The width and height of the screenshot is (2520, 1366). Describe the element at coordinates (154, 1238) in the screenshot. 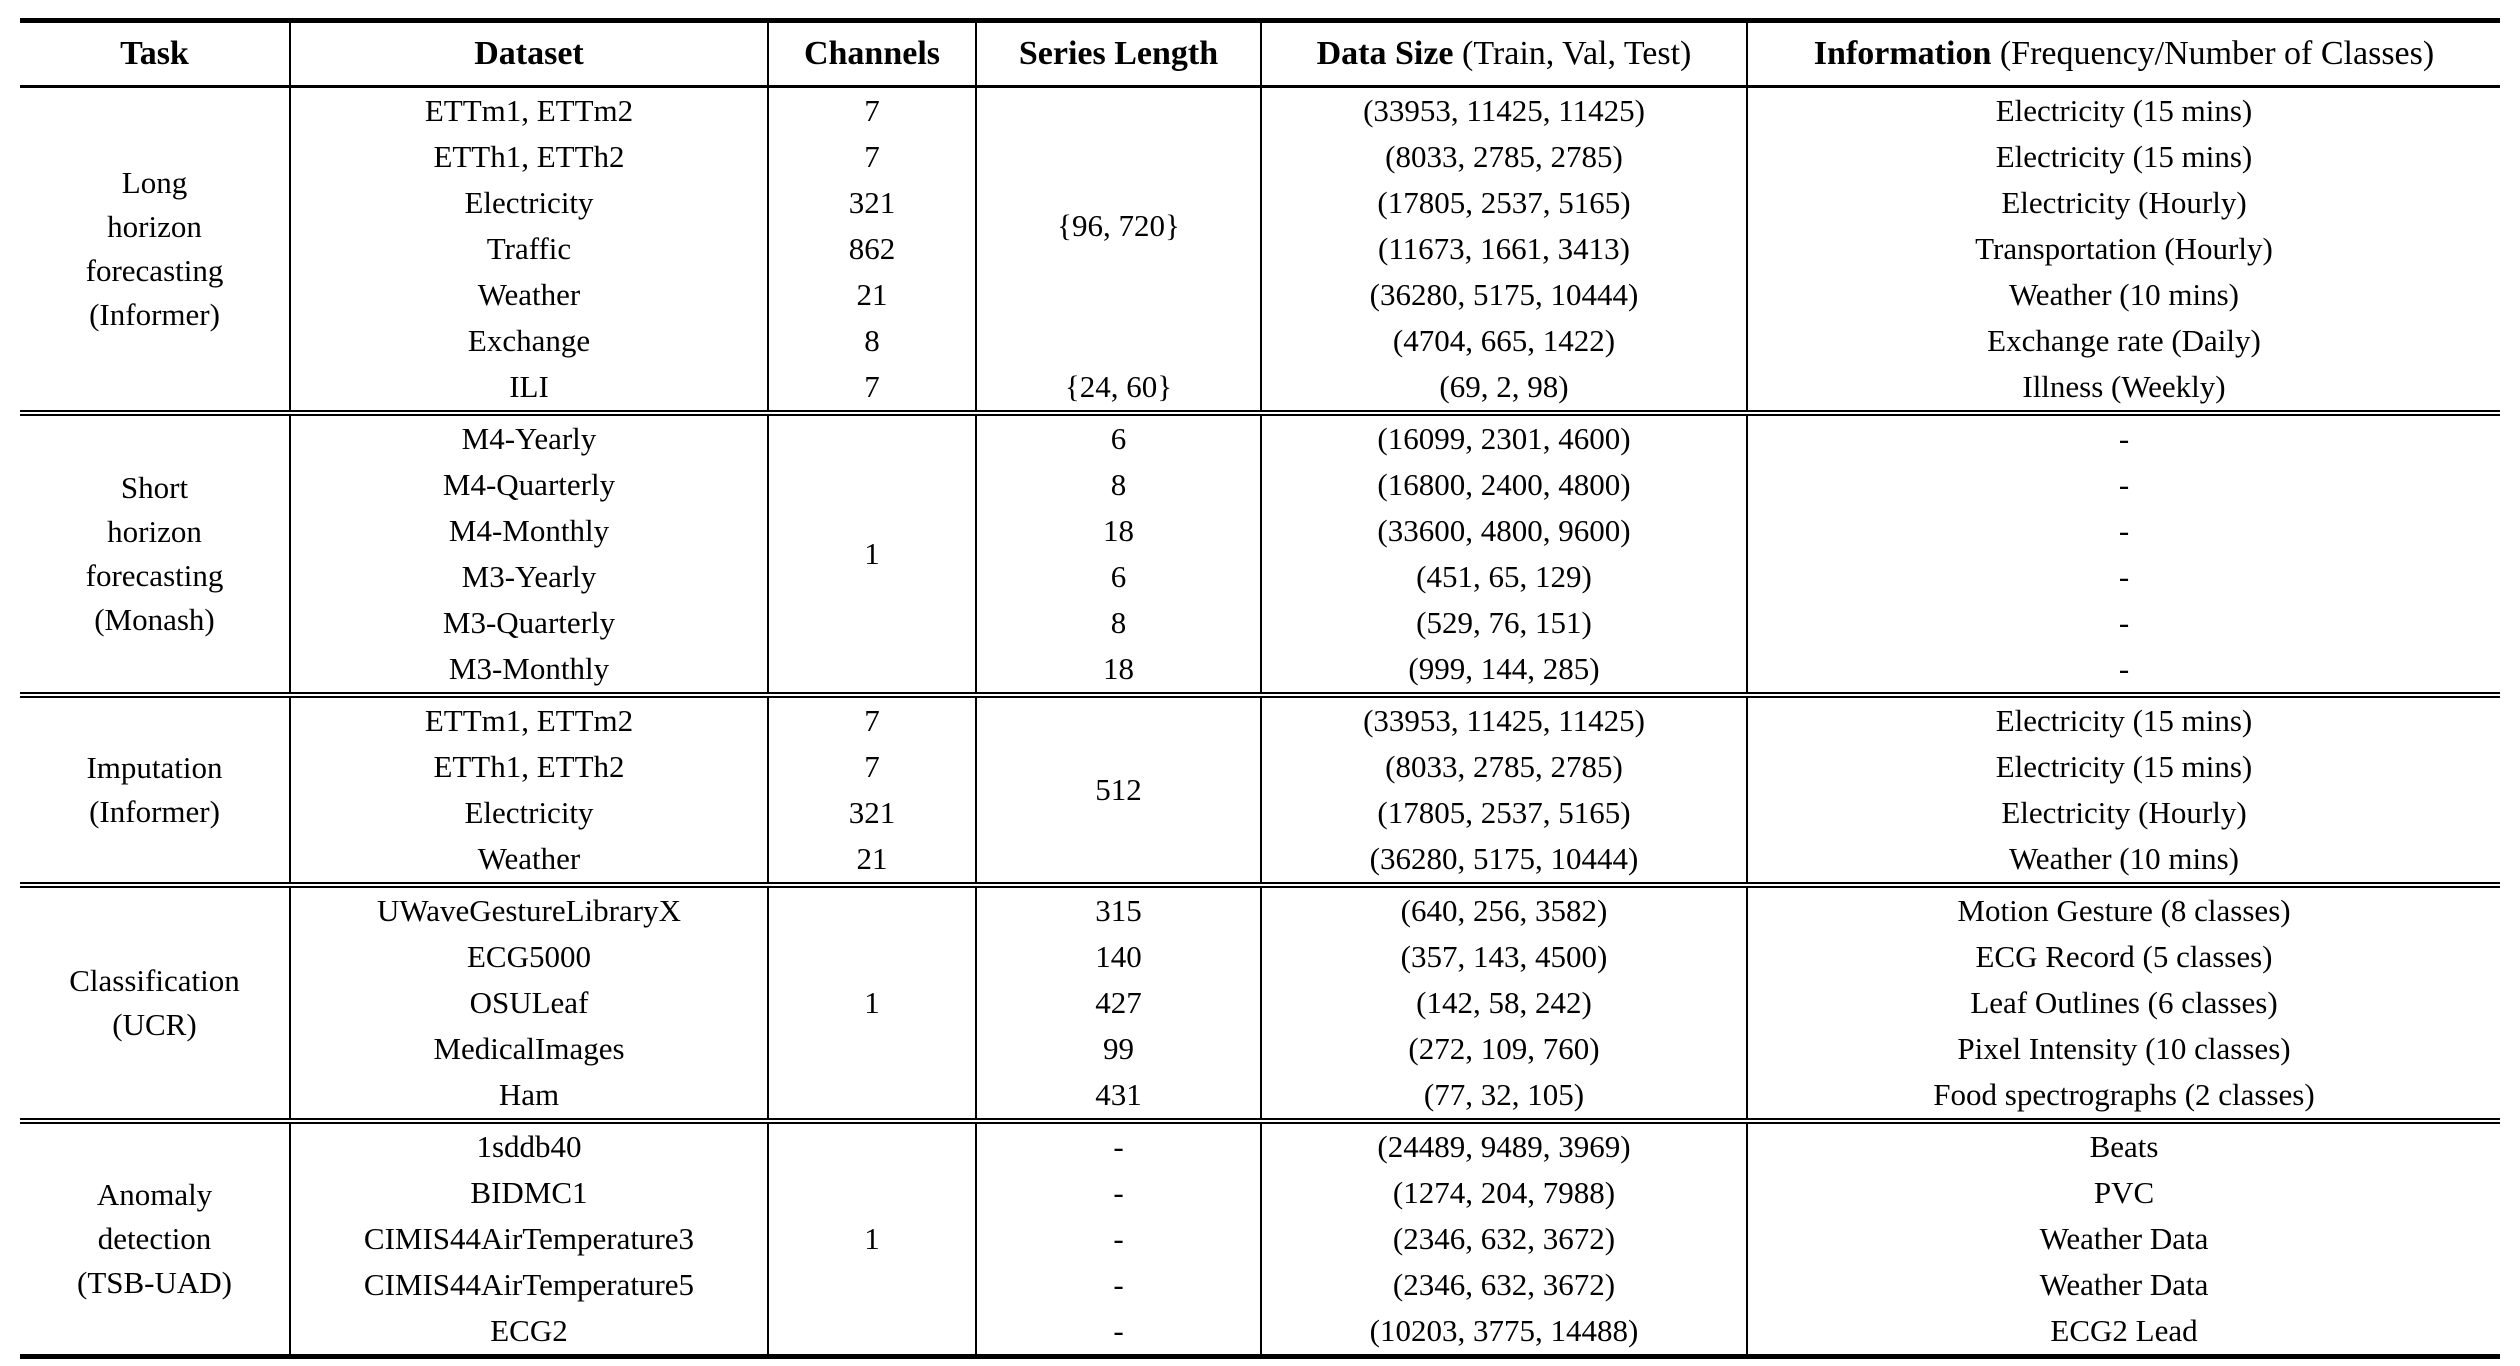

I see `task-label-line: detection` at that location.